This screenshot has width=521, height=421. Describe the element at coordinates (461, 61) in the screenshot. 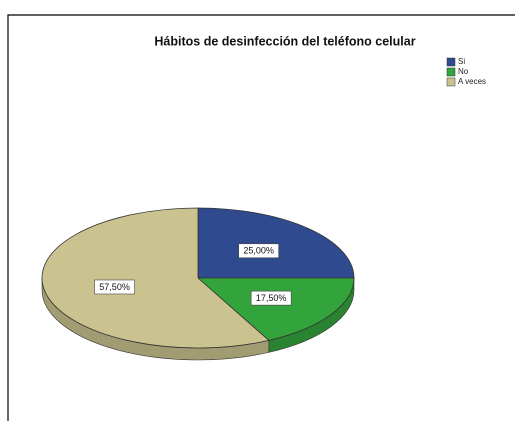

I see `legend-label: Si` at that location.